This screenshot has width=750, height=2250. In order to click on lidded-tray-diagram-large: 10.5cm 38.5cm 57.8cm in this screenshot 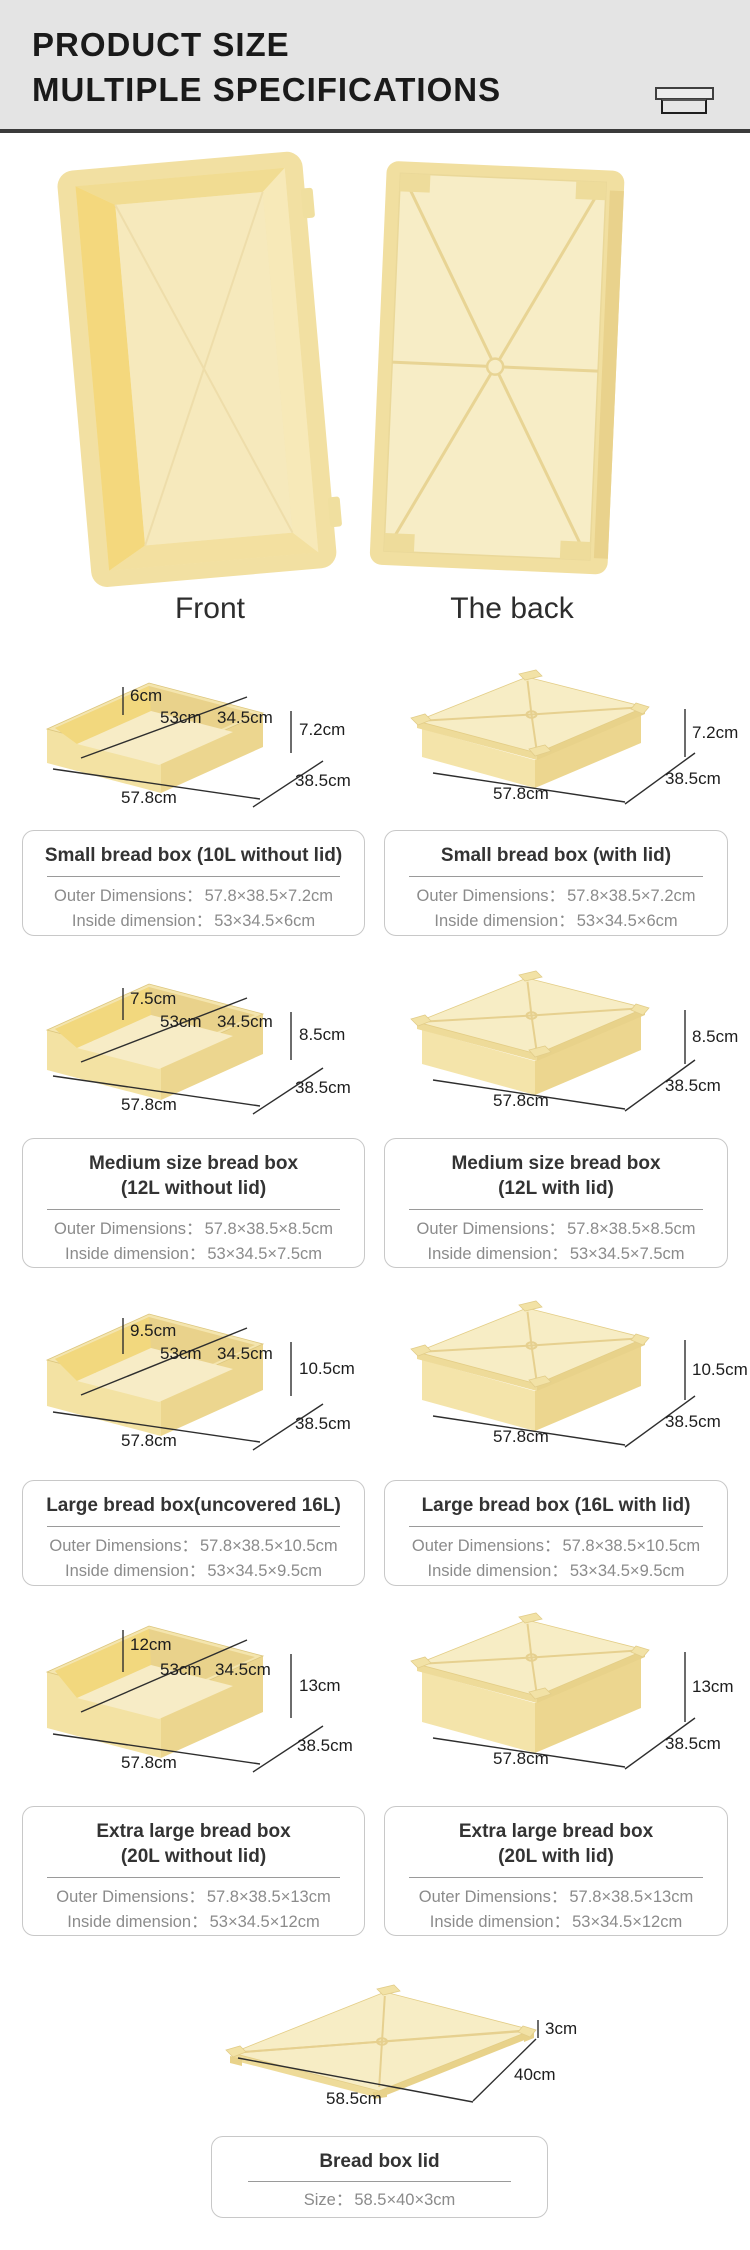, I will do `click(567, 1379)`.